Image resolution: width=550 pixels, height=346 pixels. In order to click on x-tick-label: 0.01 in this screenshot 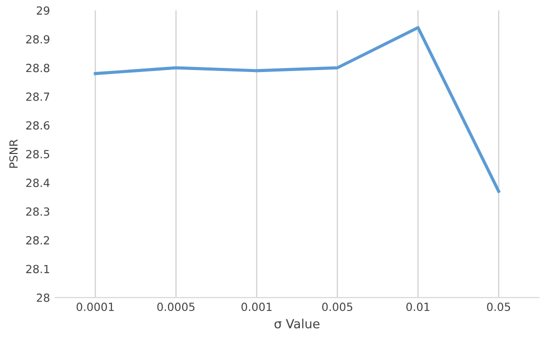, I will do `click(418, 307)`.